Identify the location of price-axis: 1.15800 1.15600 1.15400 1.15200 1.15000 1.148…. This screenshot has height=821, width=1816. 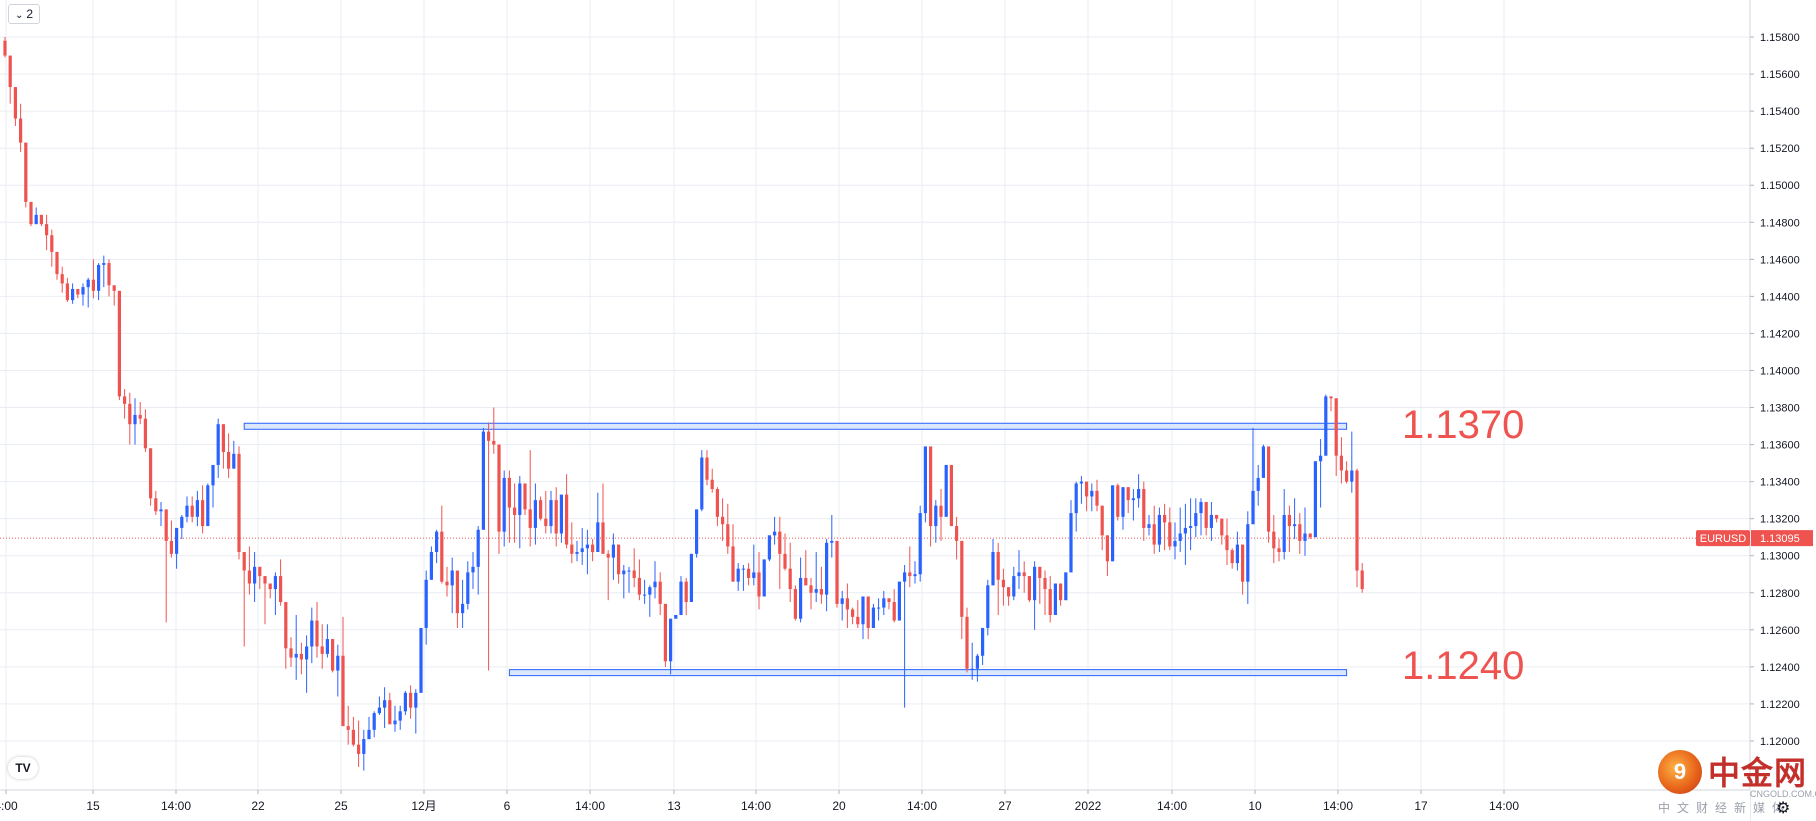
(1756, 410).